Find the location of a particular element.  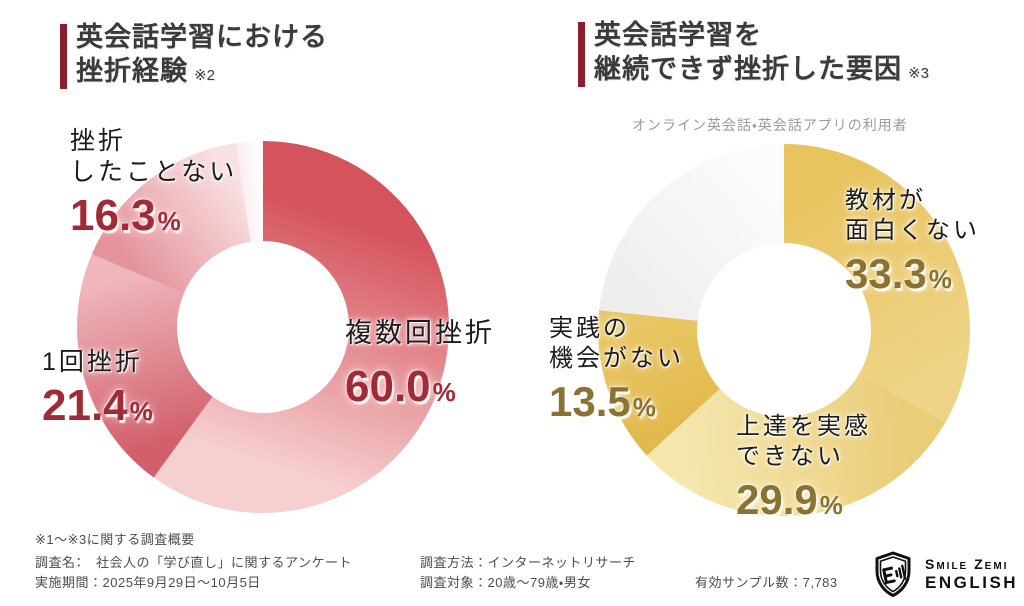

survey-sample-size: 有効サンプル数：7,783 is located at coordinates (766, 582).